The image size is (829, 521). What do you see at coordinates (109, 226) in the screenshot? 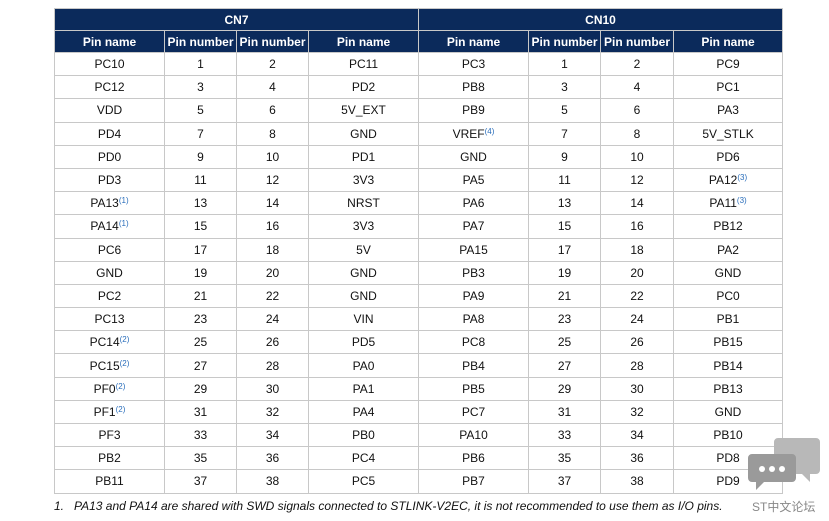
I see `table-cell: PA14(1)` at bounding box center [109, 226].